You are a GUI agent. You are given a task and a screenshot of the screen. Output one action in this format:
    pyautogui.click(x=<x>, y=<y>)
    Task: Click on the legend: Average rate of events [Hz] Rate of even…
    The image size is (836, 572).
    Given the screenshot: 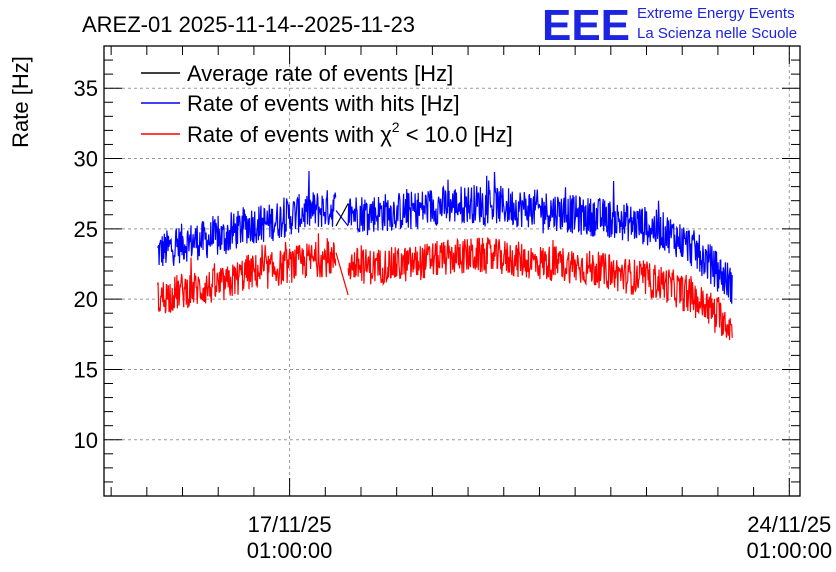 What is the action you would take?
    pyautogui.click(x=327, y=104)
    